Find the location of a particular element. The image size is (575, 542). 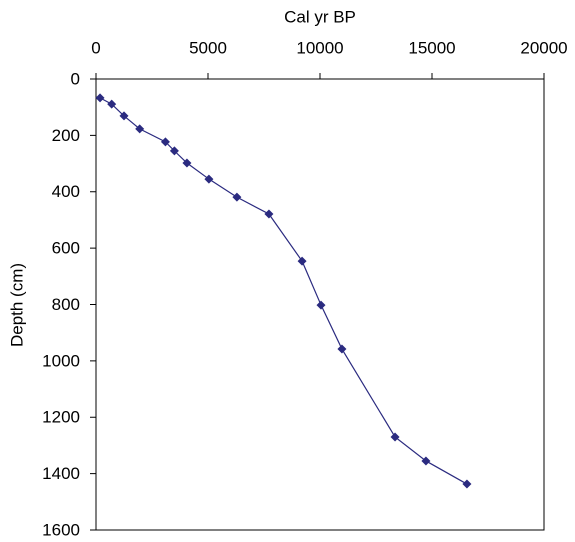

x-tick-label: 15000 is located at coordinates (431, 47).